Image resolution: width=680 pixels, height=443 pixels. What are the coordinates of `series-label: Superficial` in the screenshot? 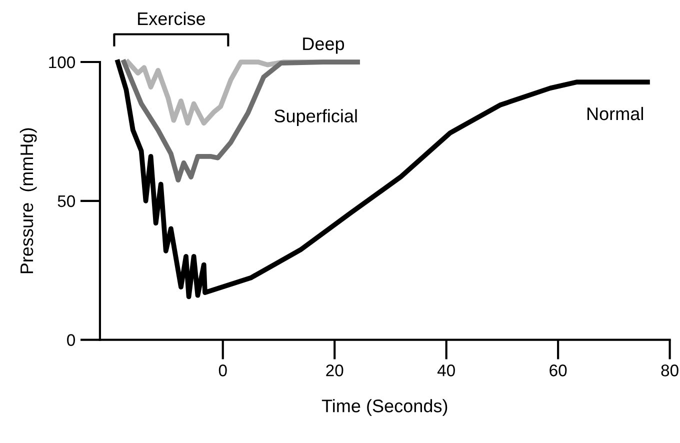 It's located at (315, 117).